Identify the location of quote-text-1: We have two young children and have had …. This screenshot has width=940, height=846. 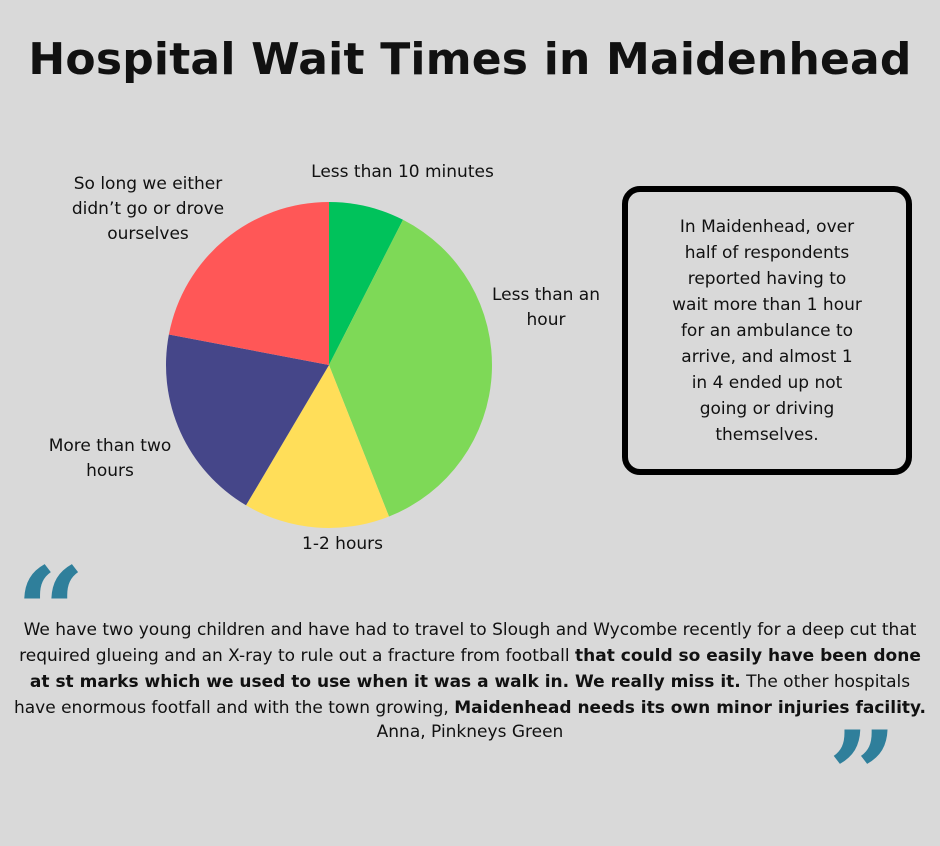
(468, 643).